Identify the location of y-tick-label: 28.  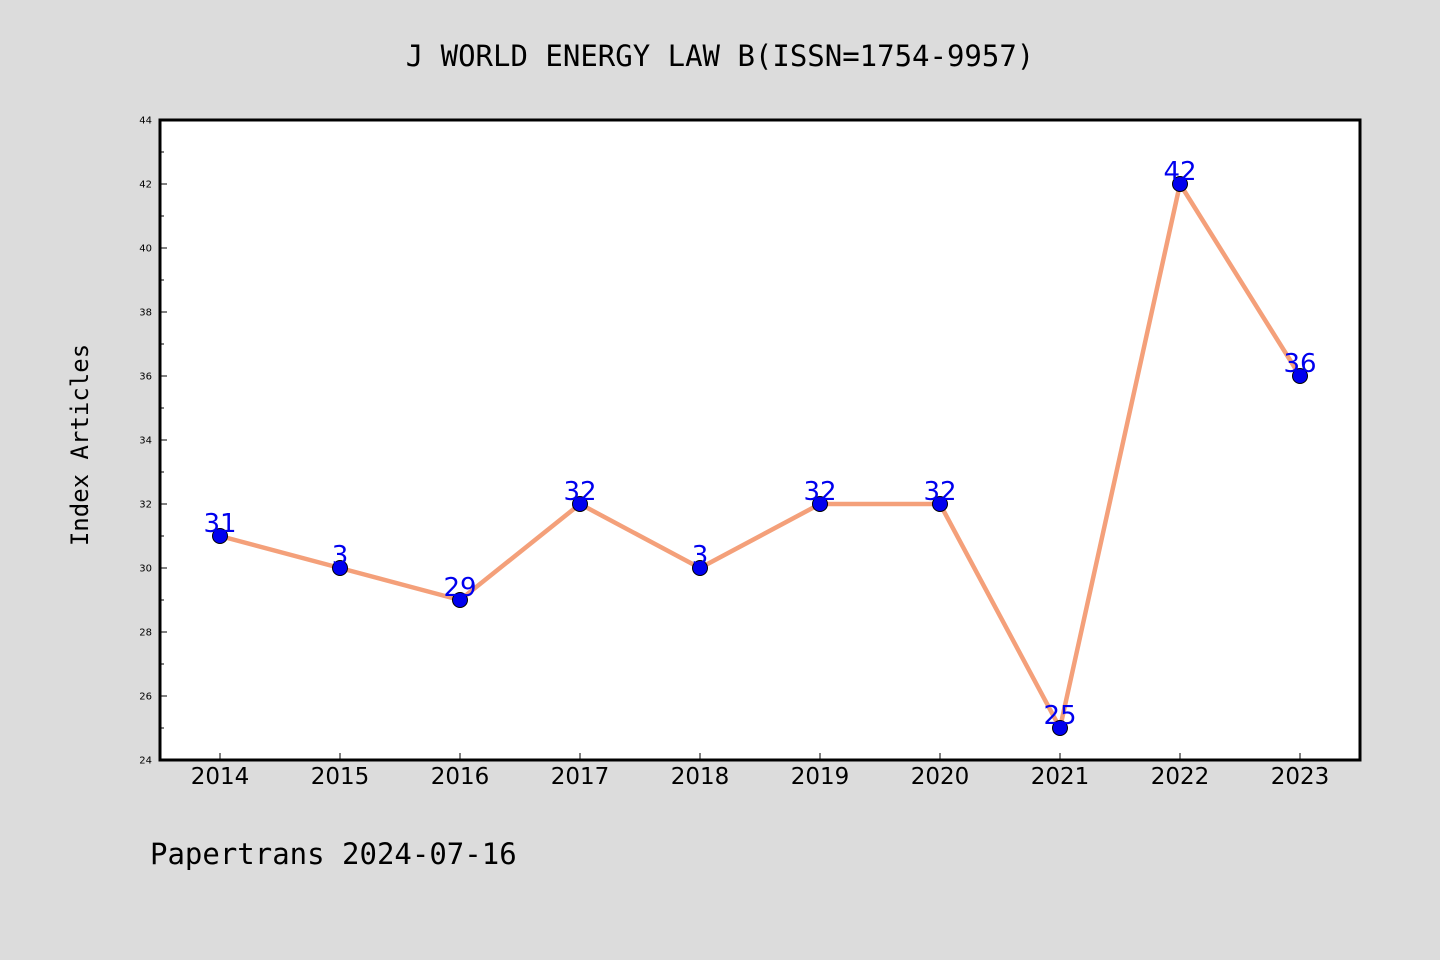
(145, 633).